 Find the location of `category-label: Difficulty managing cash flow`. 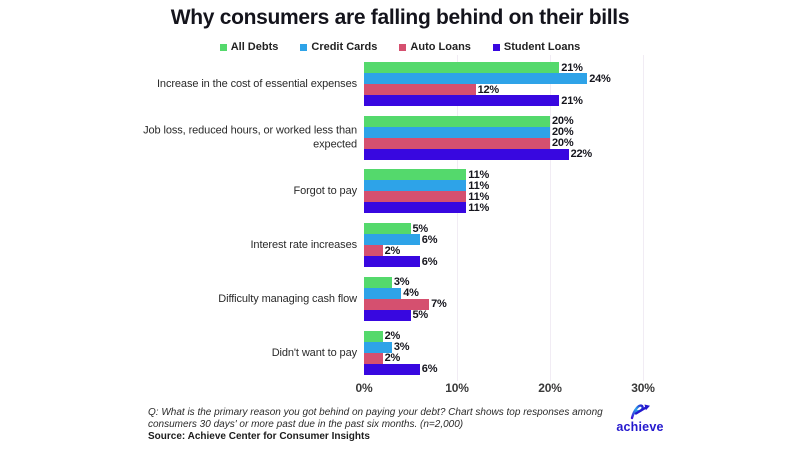

category-label: Difficulty managing cash flow is located at coordinates (287, 298).